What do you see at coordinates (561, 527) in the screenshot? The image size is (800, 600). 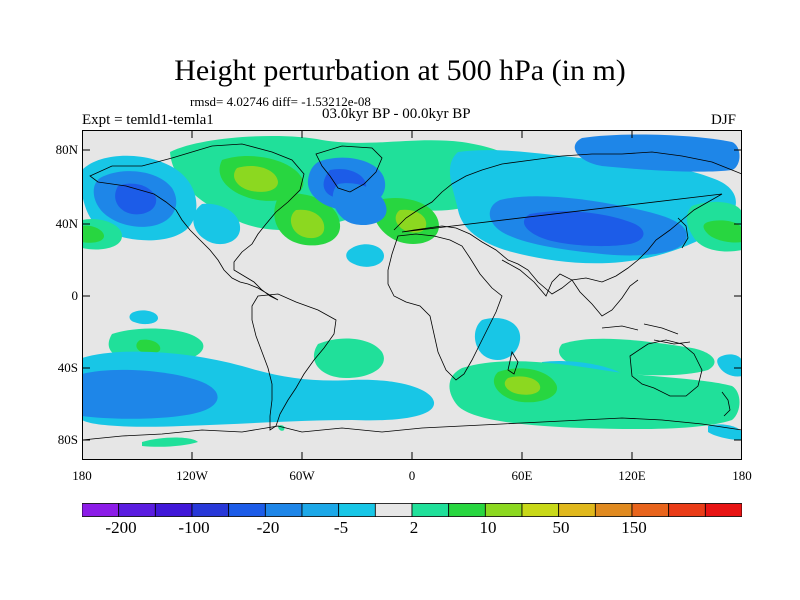 I see `colorbar-label: 50` at bounding box center [561, 527].